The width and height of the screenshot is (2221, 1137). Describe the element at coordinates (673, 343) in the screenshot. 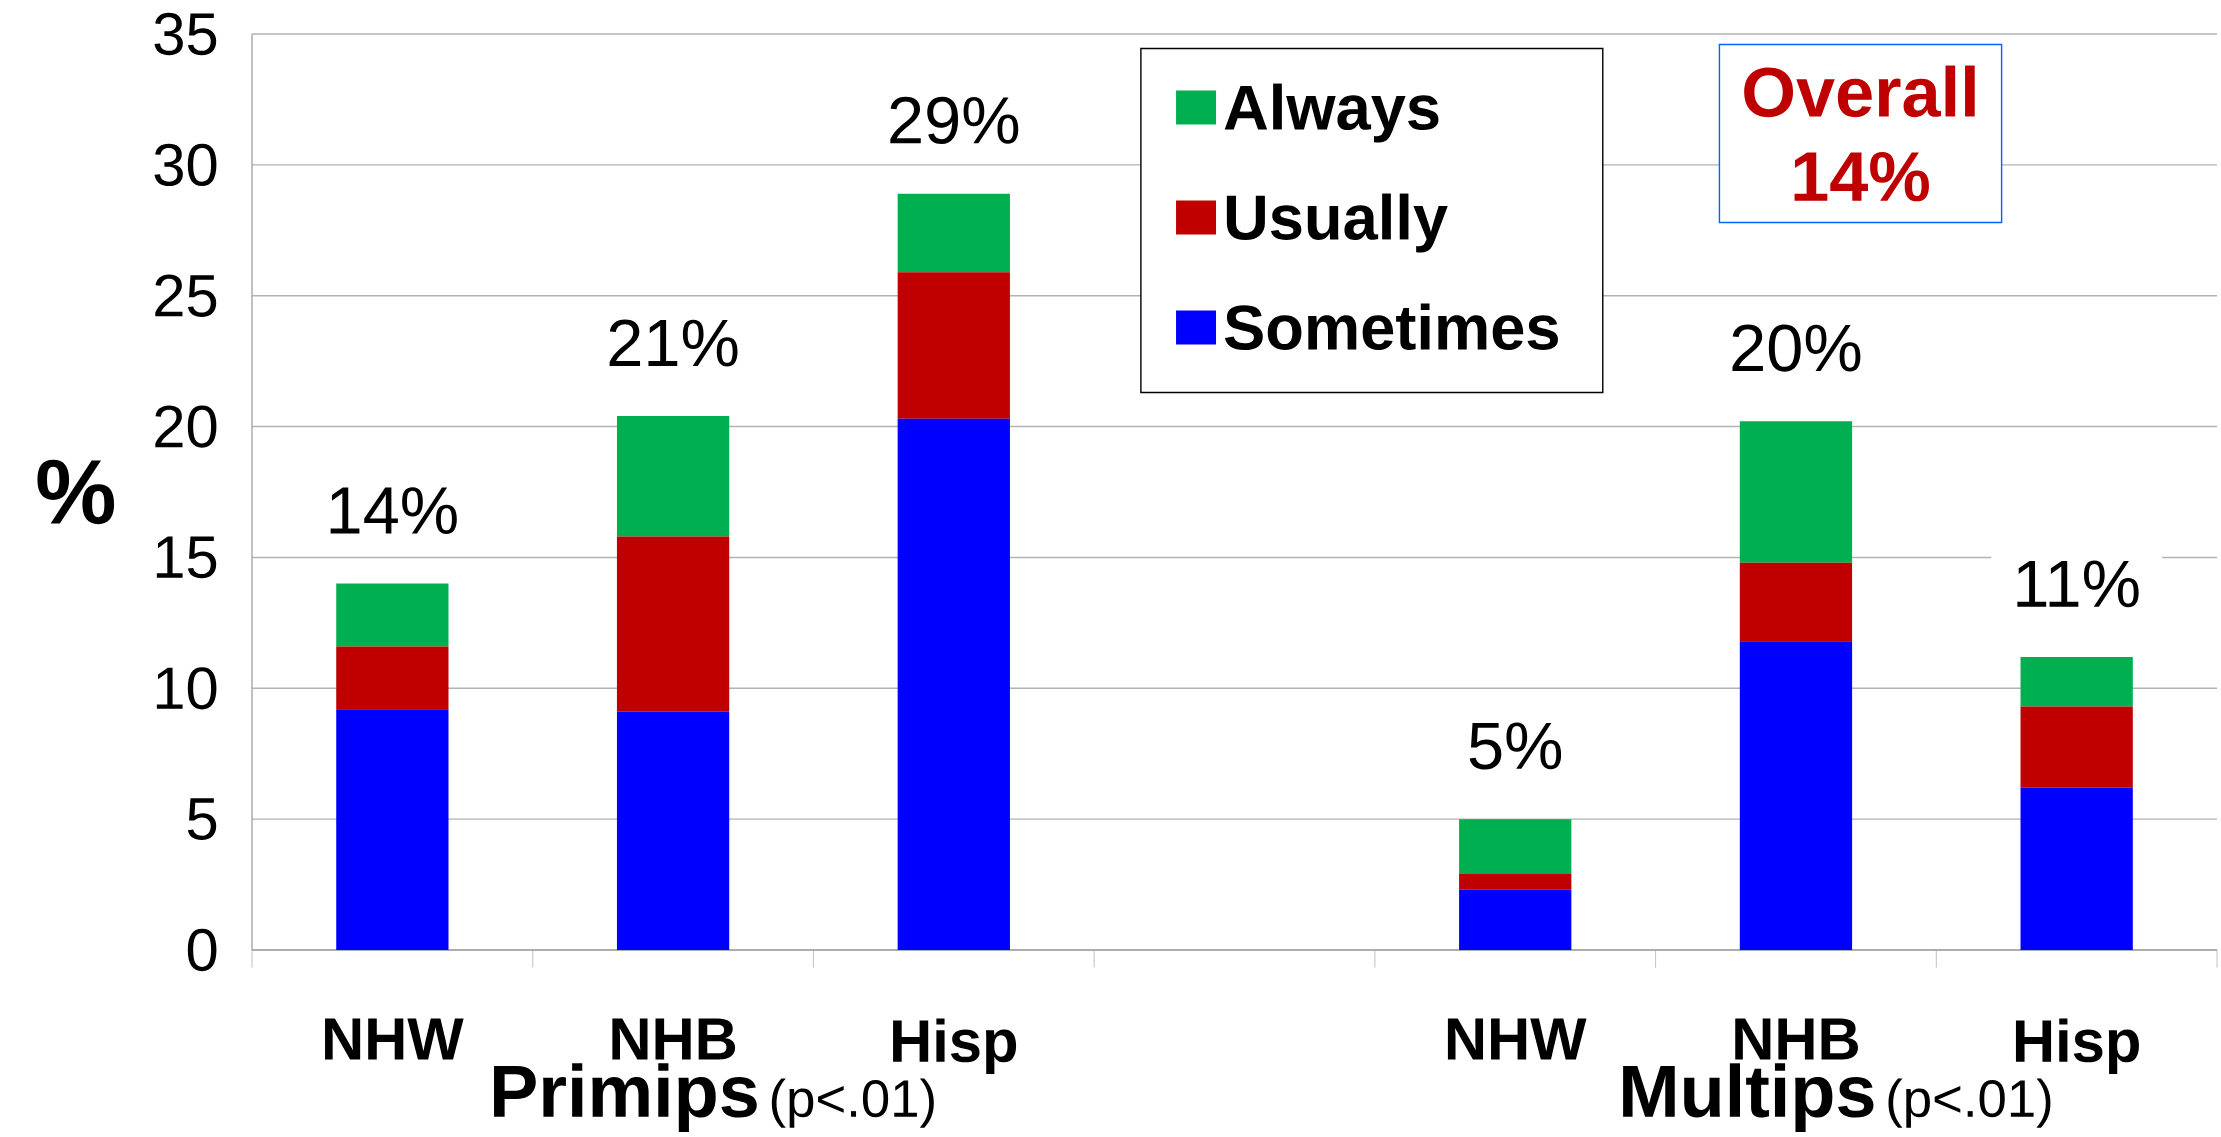

I see `total-label: 21%` at that location.